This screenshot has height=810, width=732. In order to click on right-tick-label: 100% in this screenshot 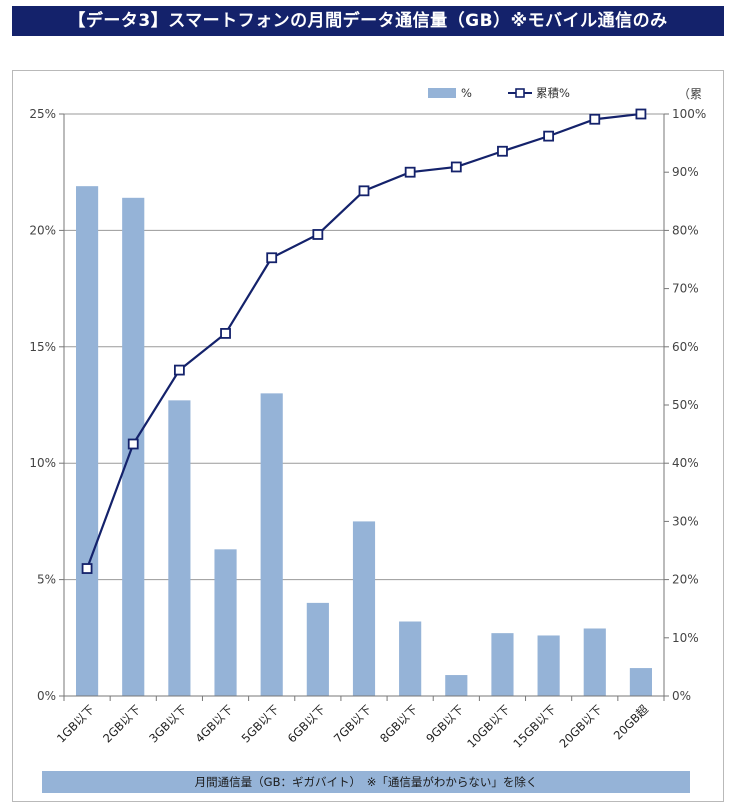, I will do `click(689, 114)`.